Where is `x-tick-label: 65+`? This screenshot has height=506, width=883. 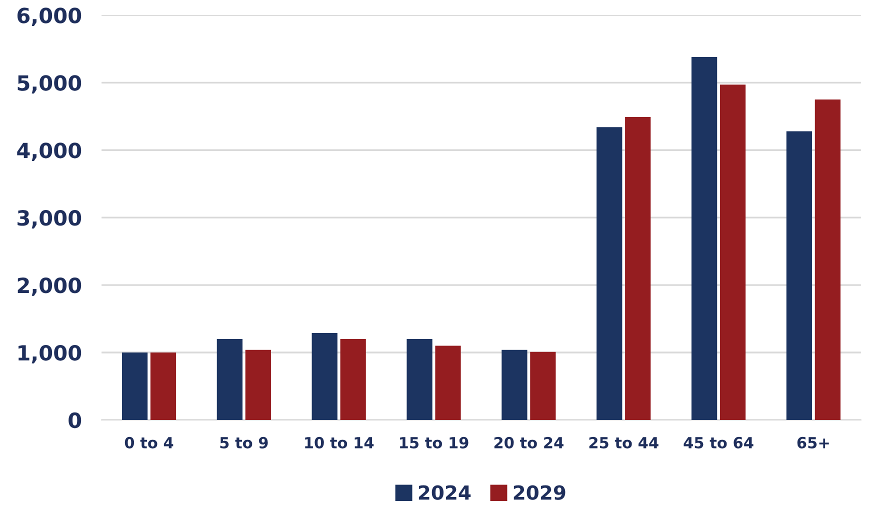 x-tick-label: 65+ is located at coordinates (813, 442).